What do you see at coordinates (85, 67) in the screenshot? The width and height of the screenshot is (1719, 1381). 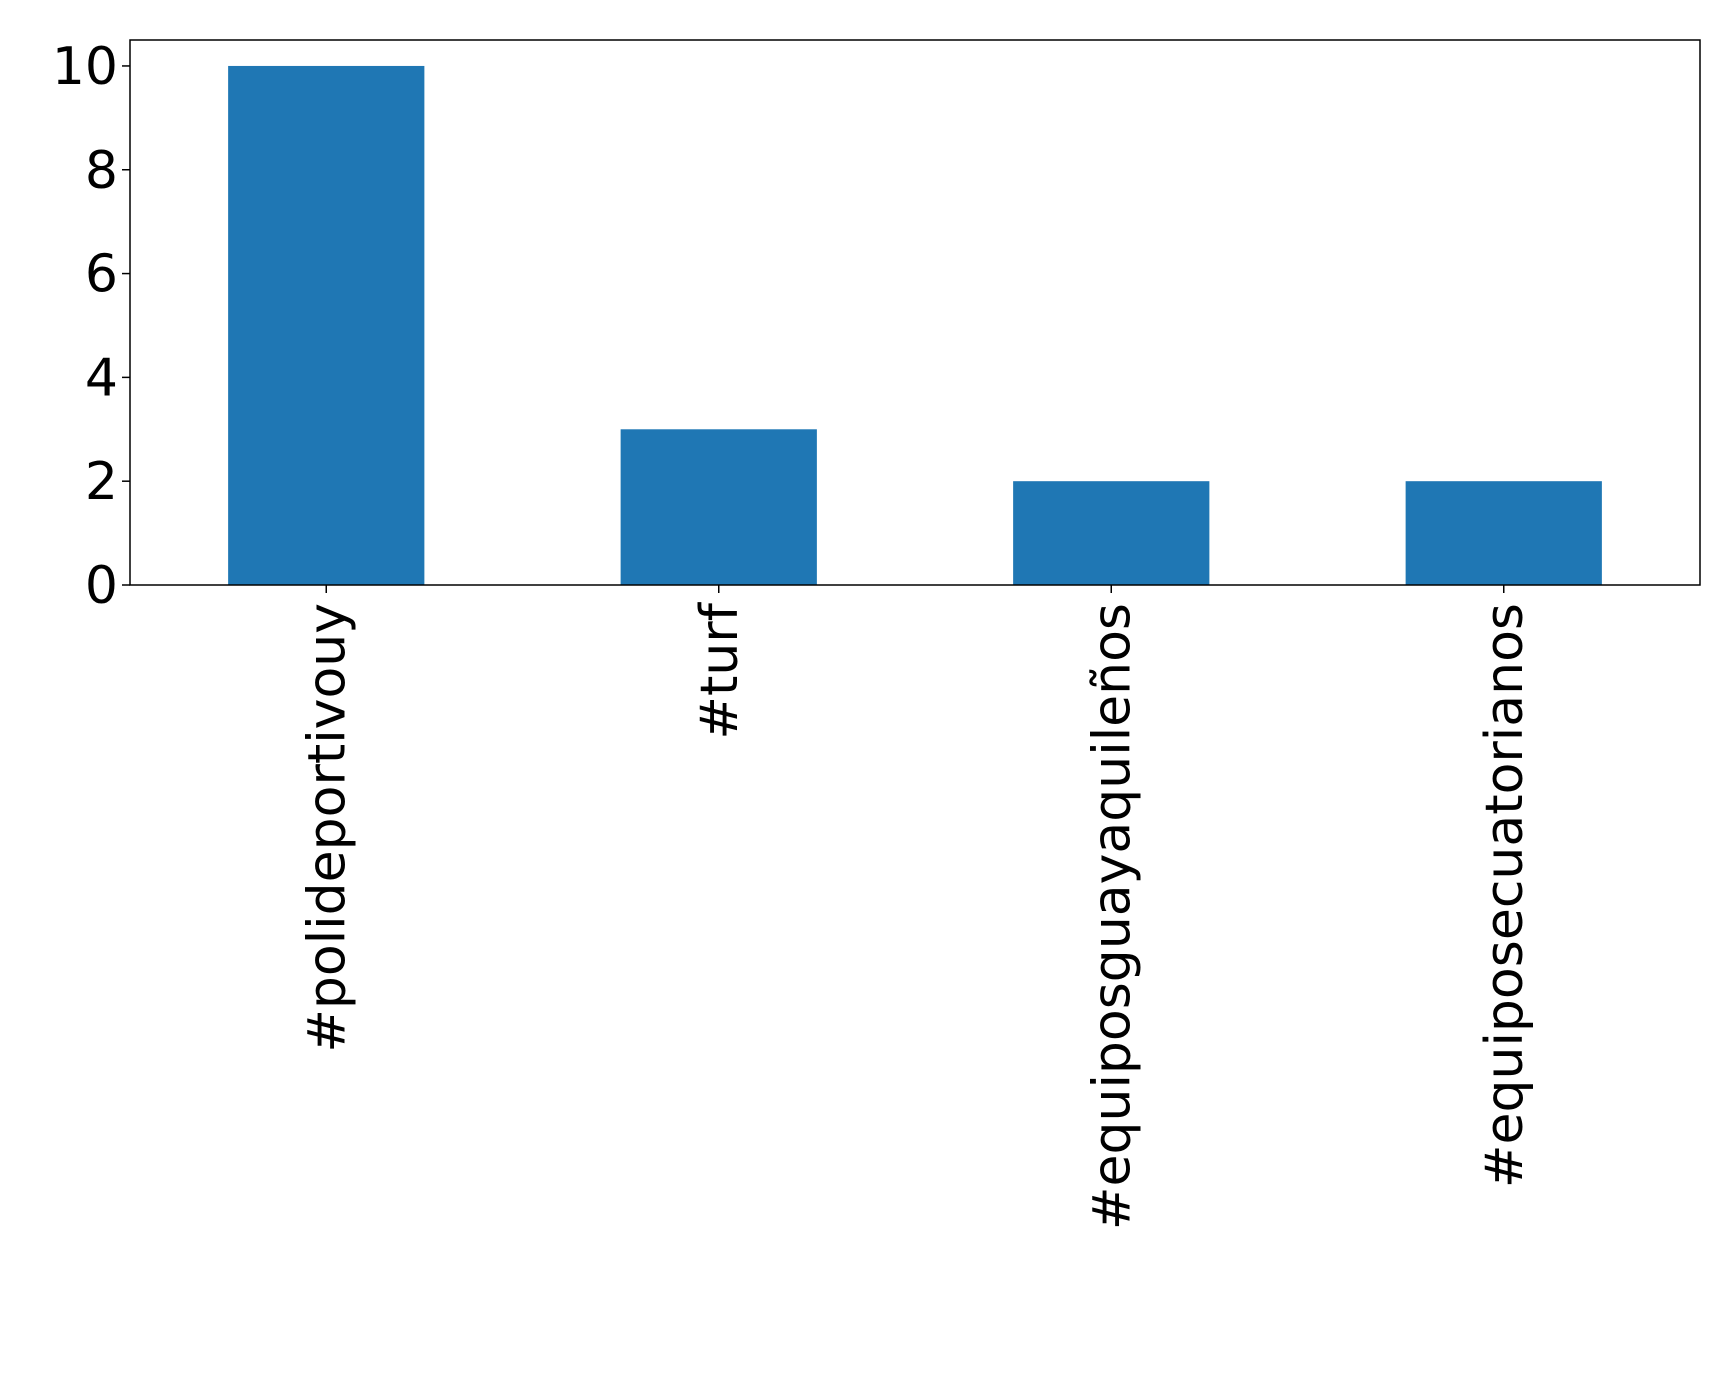 I see `y-tick-label: 10` at bounding box center [85, 67].